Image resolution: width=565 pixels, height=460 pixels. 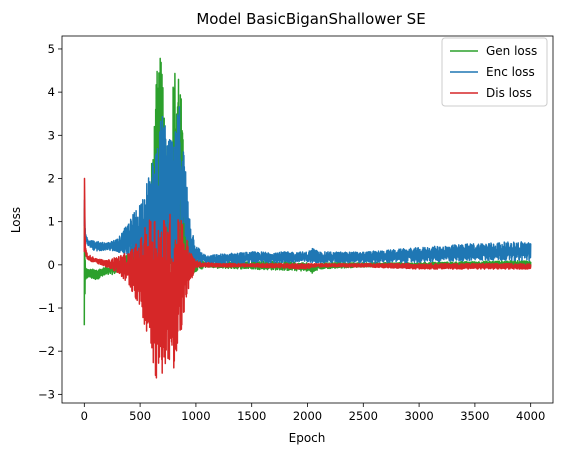 I want to click on y-tick-label: 2, so click(x=51, y=178).